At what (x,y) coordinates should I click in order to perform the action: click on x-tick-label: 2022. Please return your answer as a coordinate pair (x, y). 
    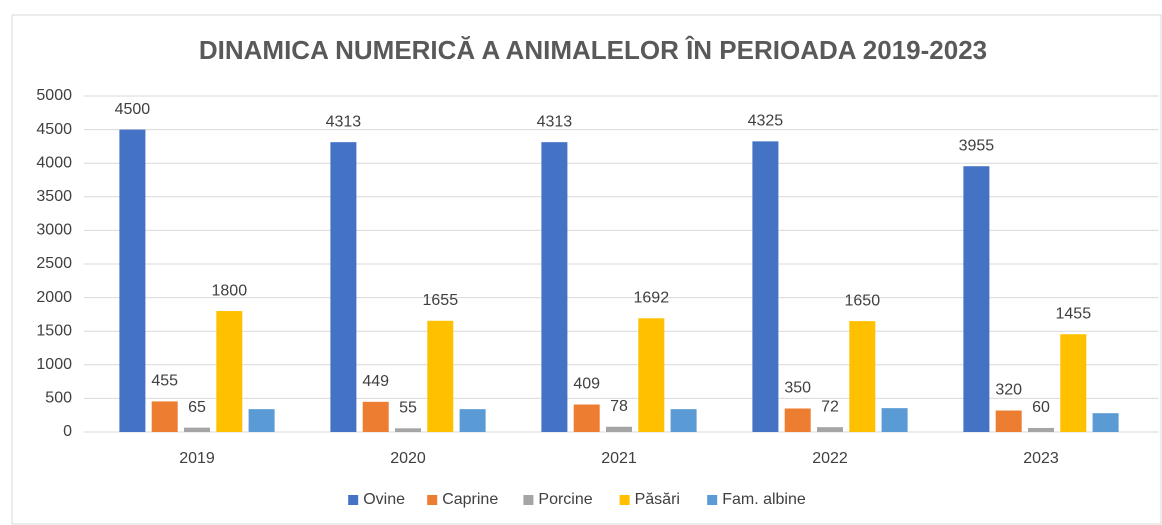
    Looking at the image, I should click on (830, 458).